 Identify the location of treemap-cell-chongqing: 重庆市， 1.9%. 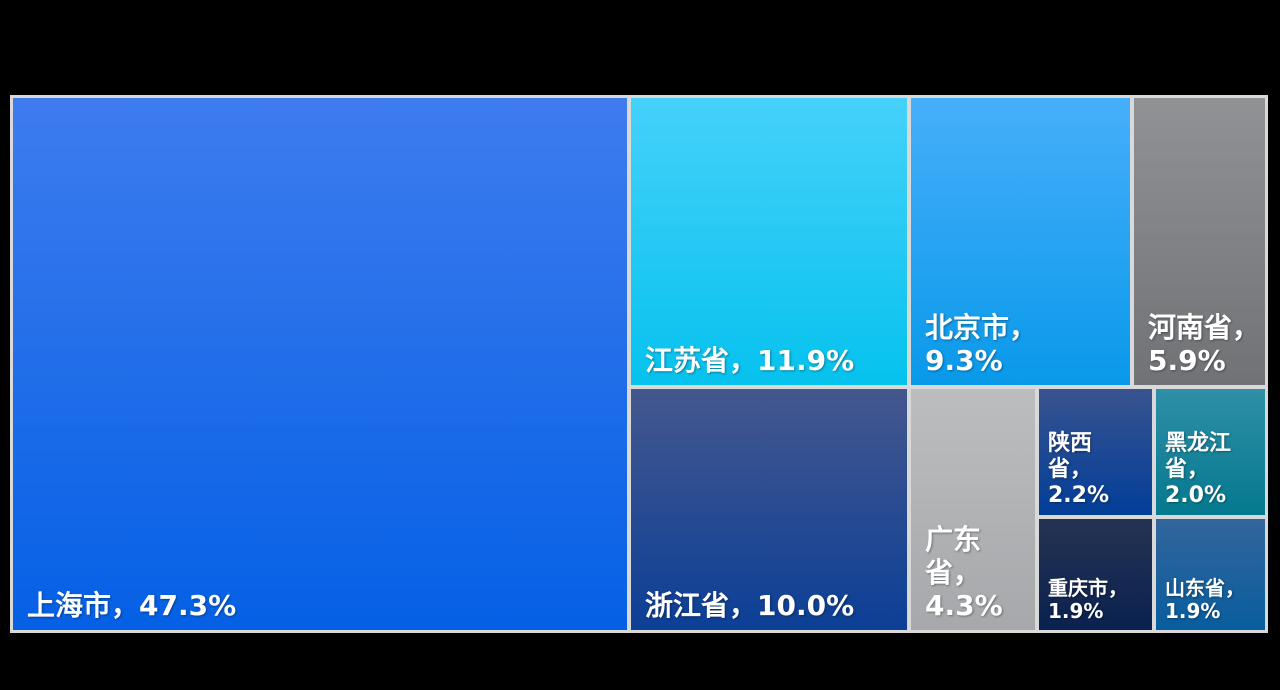
(1095, 574).